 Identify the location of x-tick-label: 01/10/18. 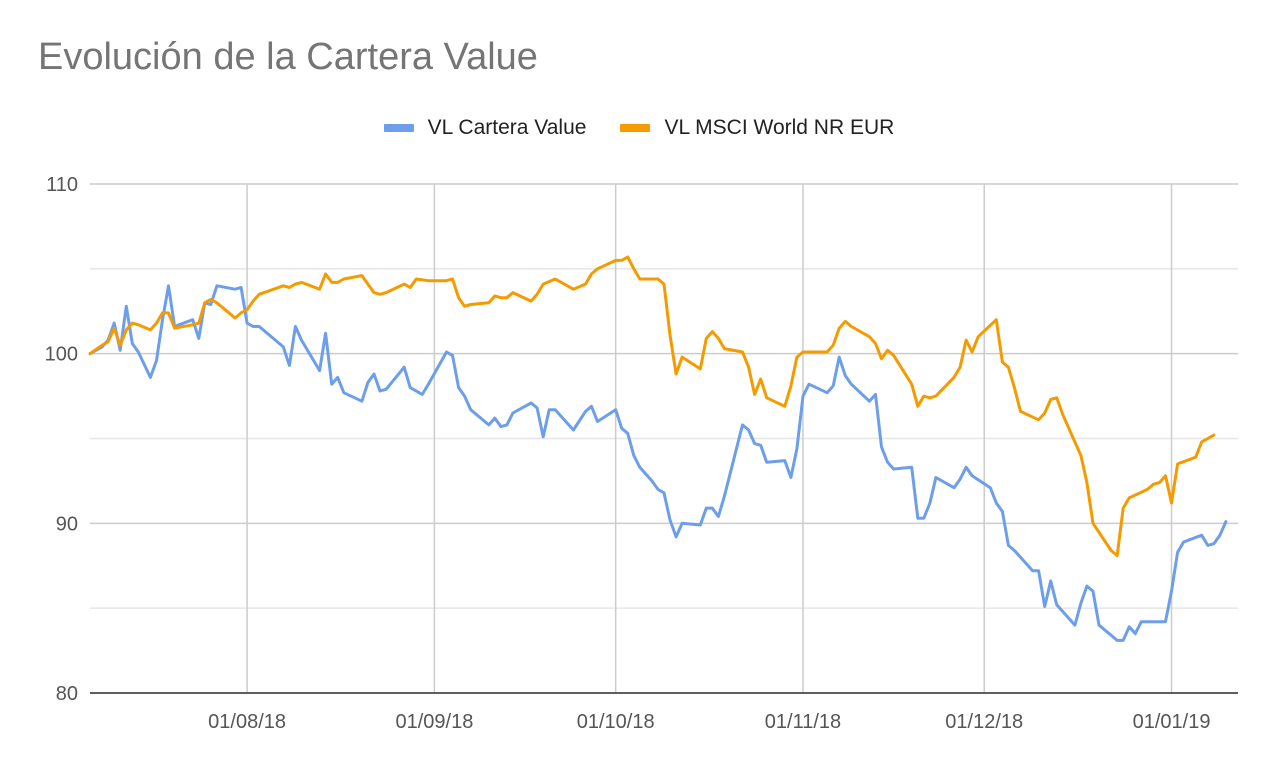
(616, 722).